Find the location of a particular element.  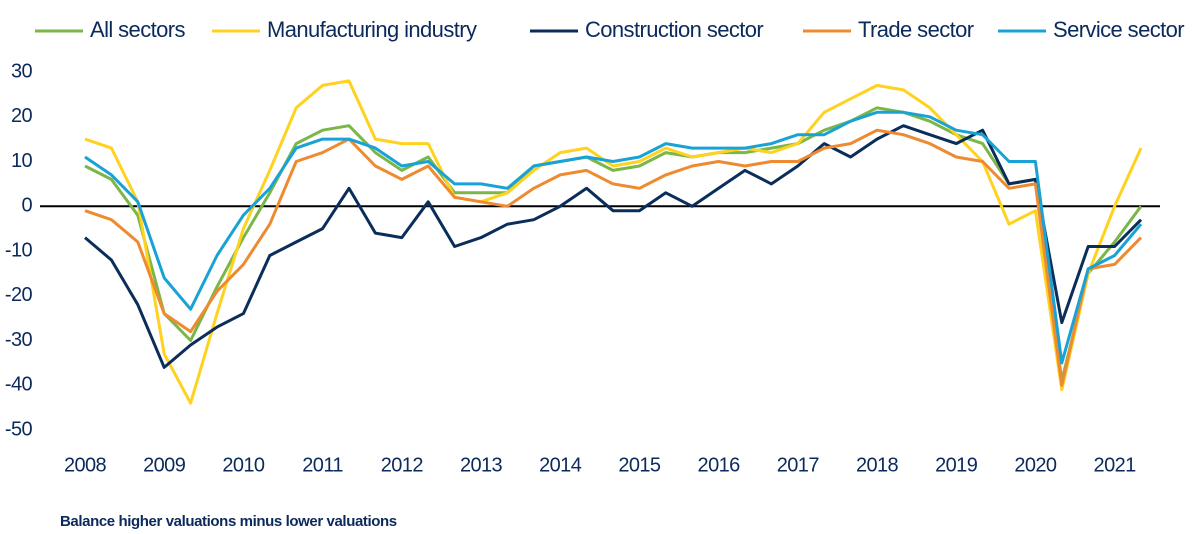

y-tick-label: -10 is located at coordinates (19, 250).